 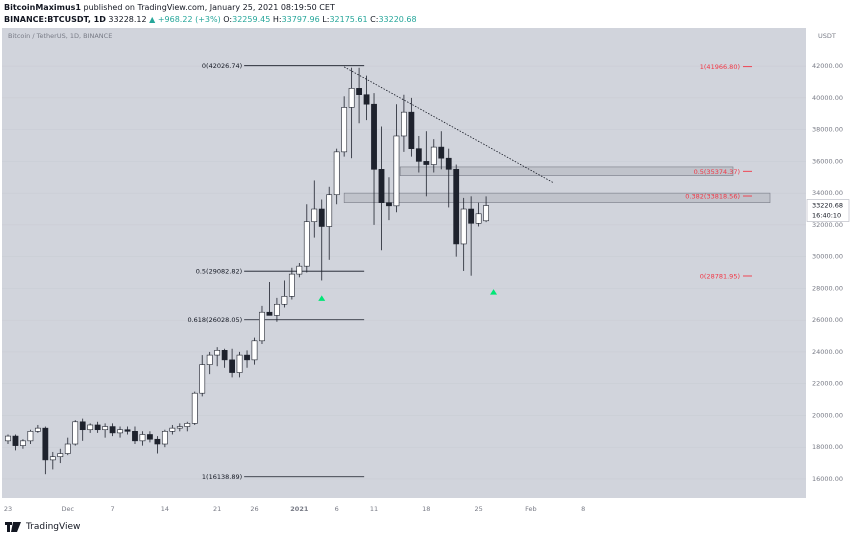 What do you see at coordinates (827, 193) in the screenshot?
I see `y-tick-label: 34000.00` at bounding box center [827, 193].